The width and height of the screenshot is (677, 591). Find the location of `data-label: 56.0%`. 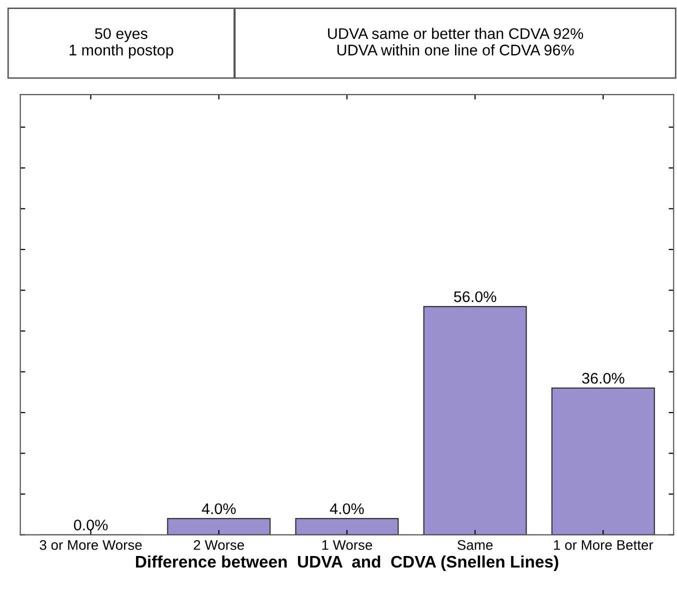

data-label: 56.0% is located at coordinates (475, 296).